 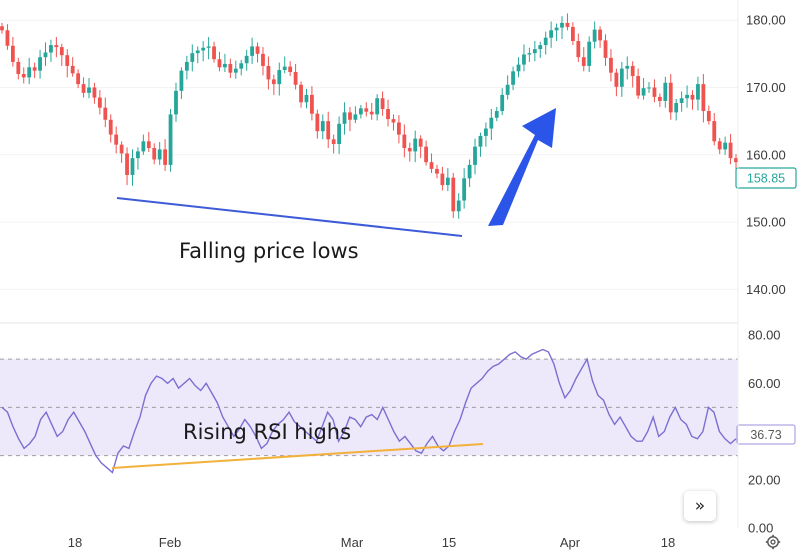 What do you see at coordinates (764, 383) in the screenshot?
I see `rsi-tick-label: 60.00` at bounding box center [764, 383].